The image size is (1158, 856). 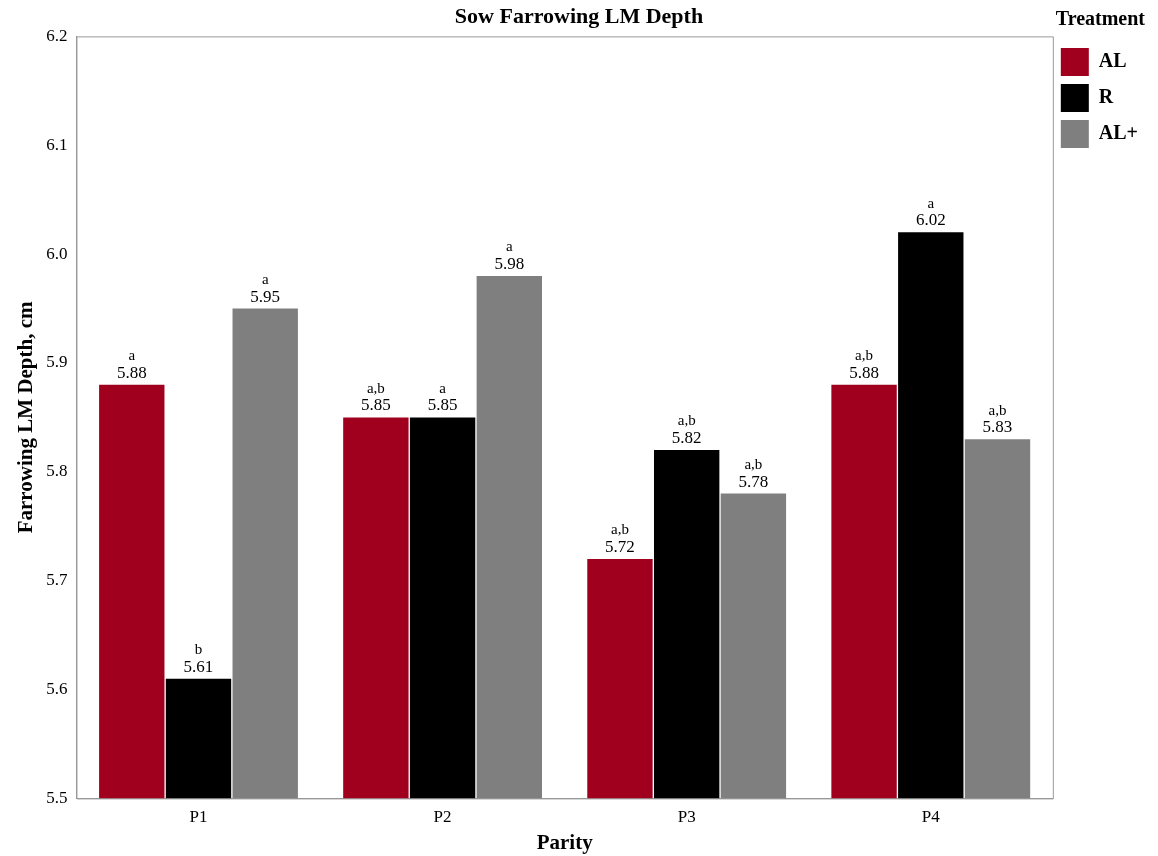 What do you see at coordinates (620, 538) in the screenshot?
I see `data-label: a,b 5.72` at bounding box center [620, 538].